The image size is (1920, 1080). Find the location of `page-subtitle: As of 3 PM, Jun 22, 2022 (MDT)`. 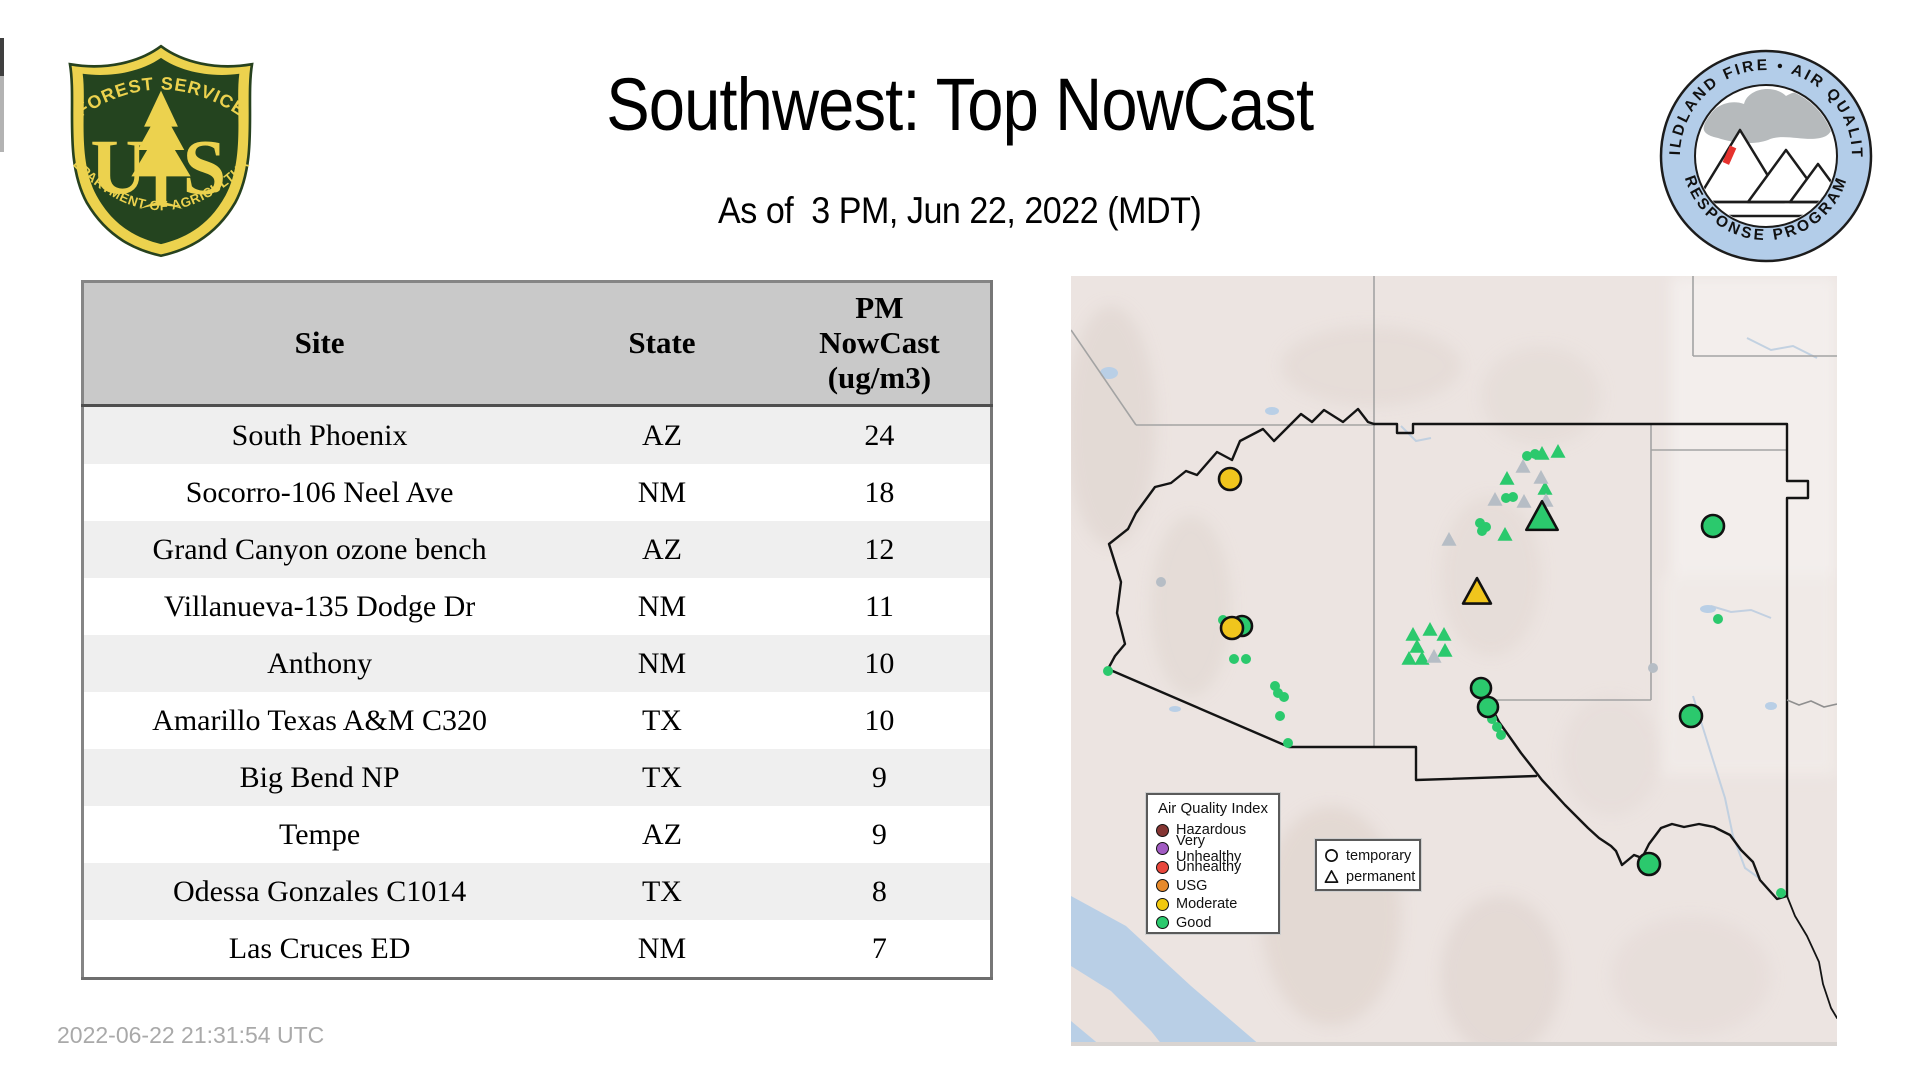

page-subtitle: As of 3 PM, Jun 22, 2022 (MDT) is located at coordinates (960, 210).